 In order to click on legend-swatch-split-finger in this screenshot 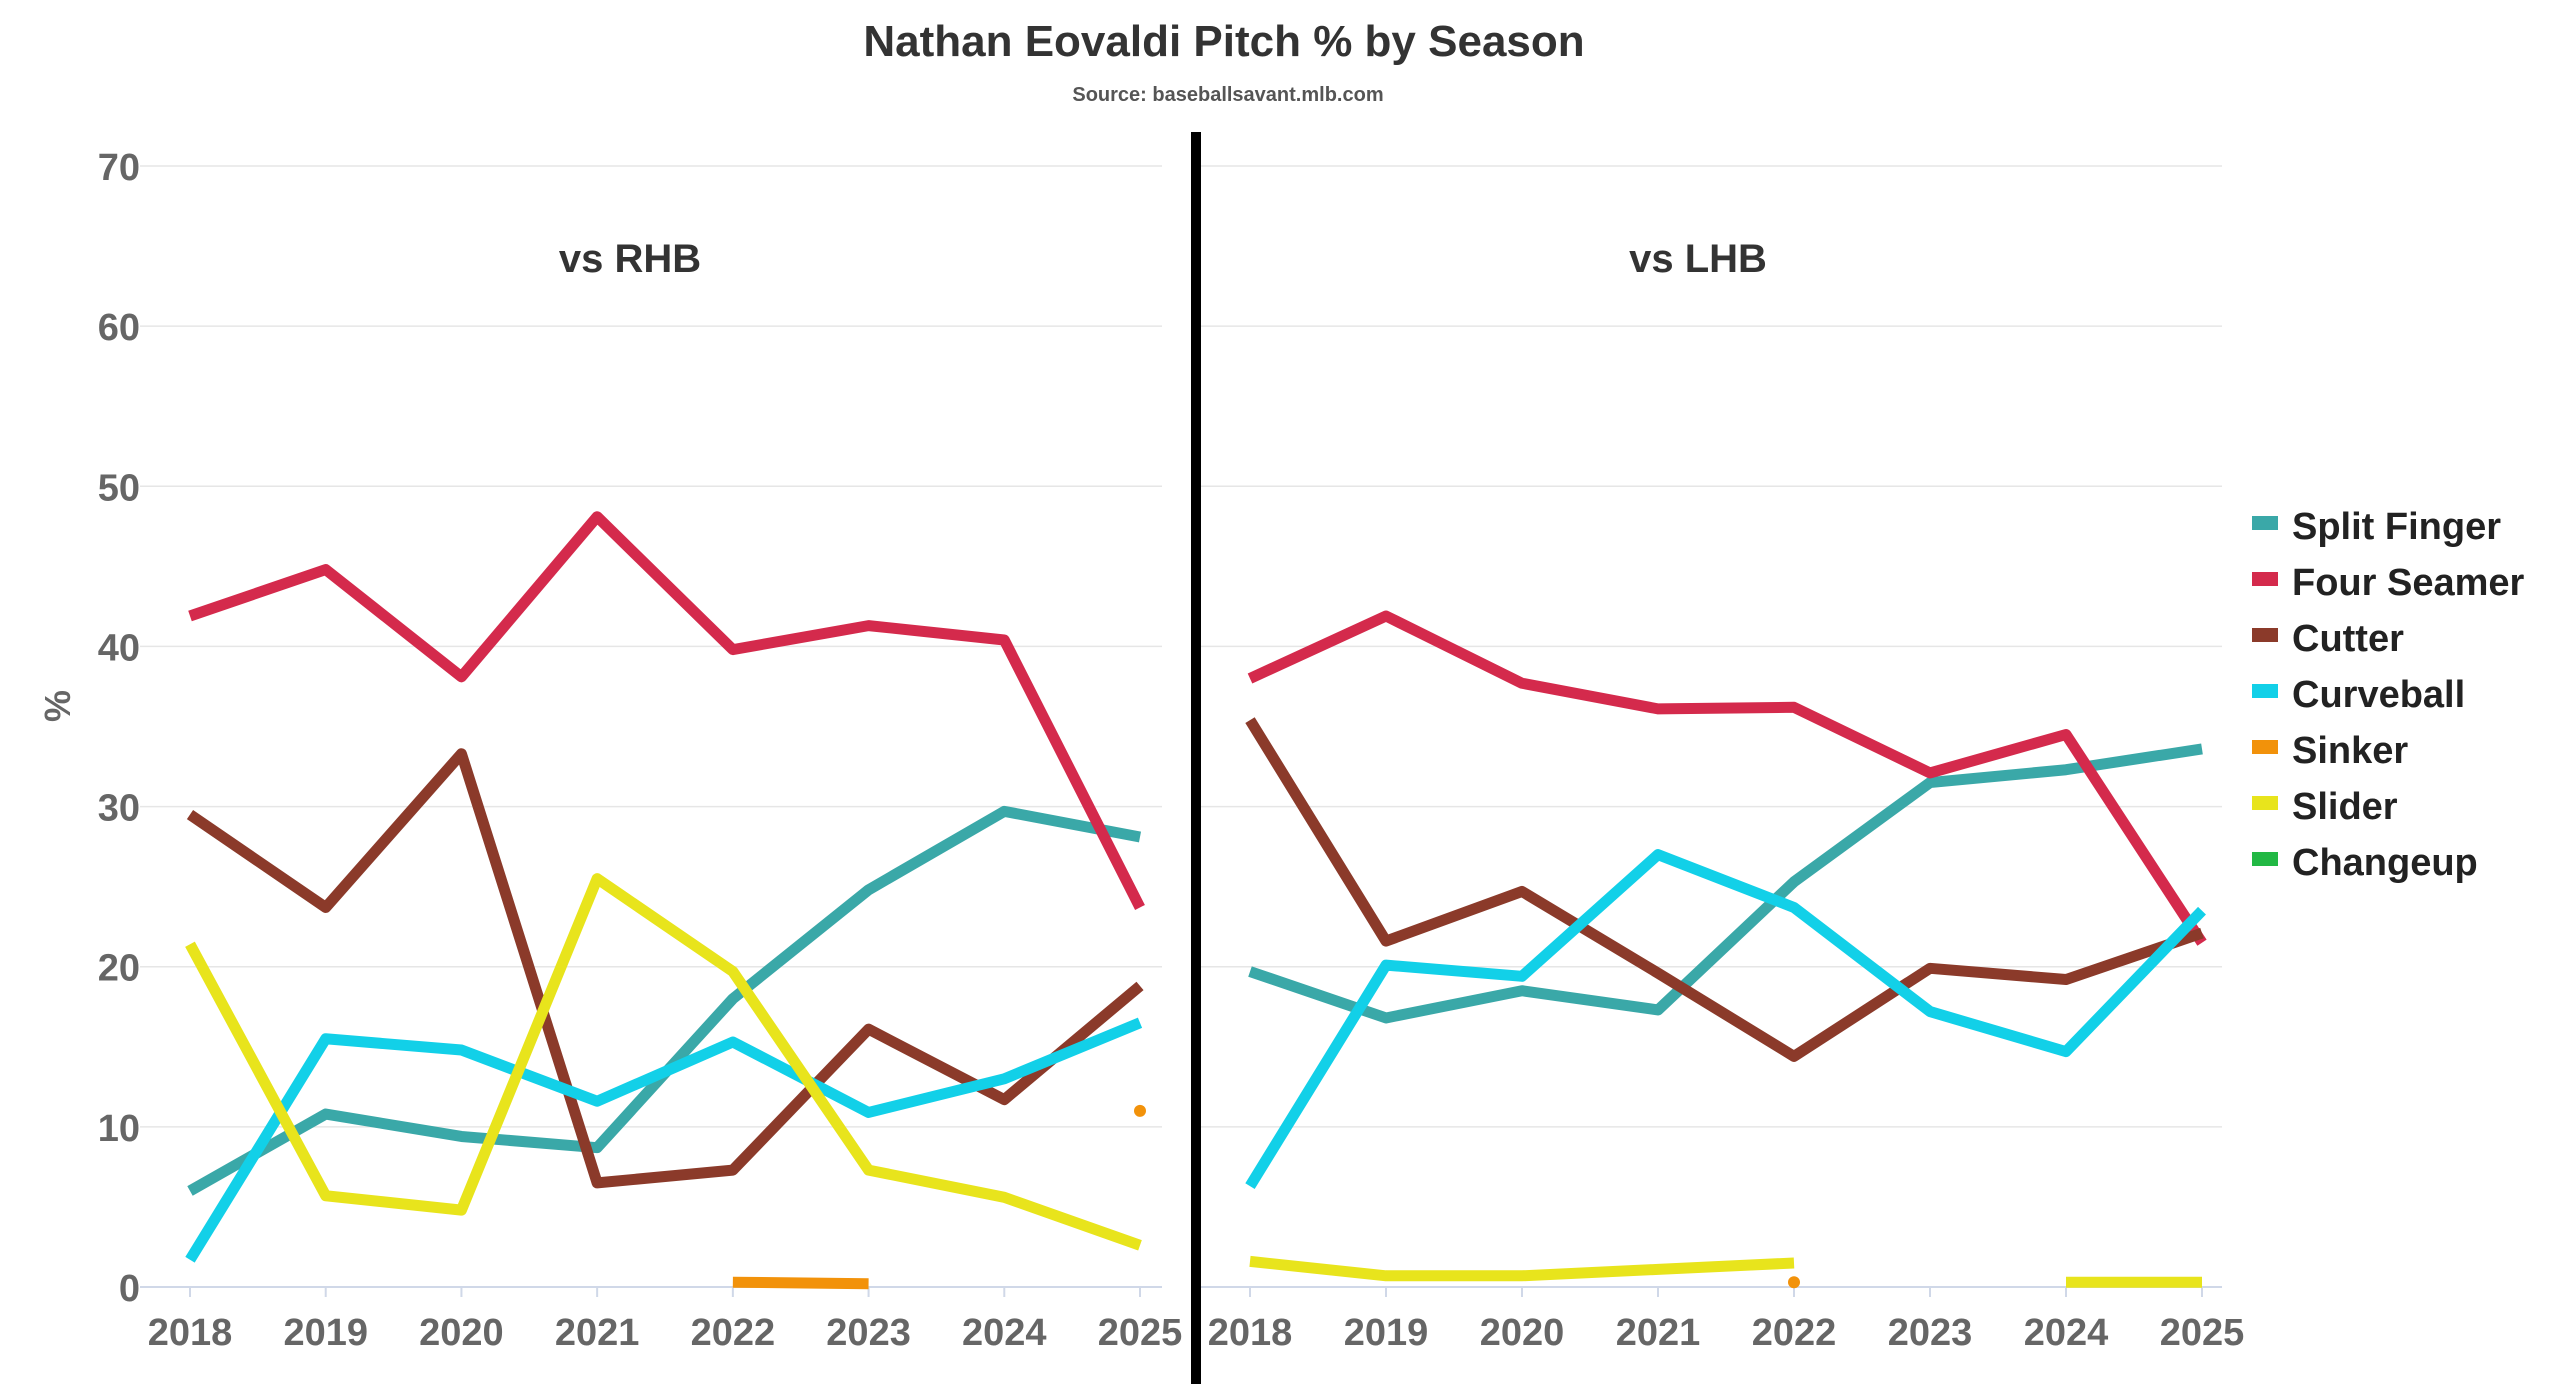, I will do `click(2265, 523)`.